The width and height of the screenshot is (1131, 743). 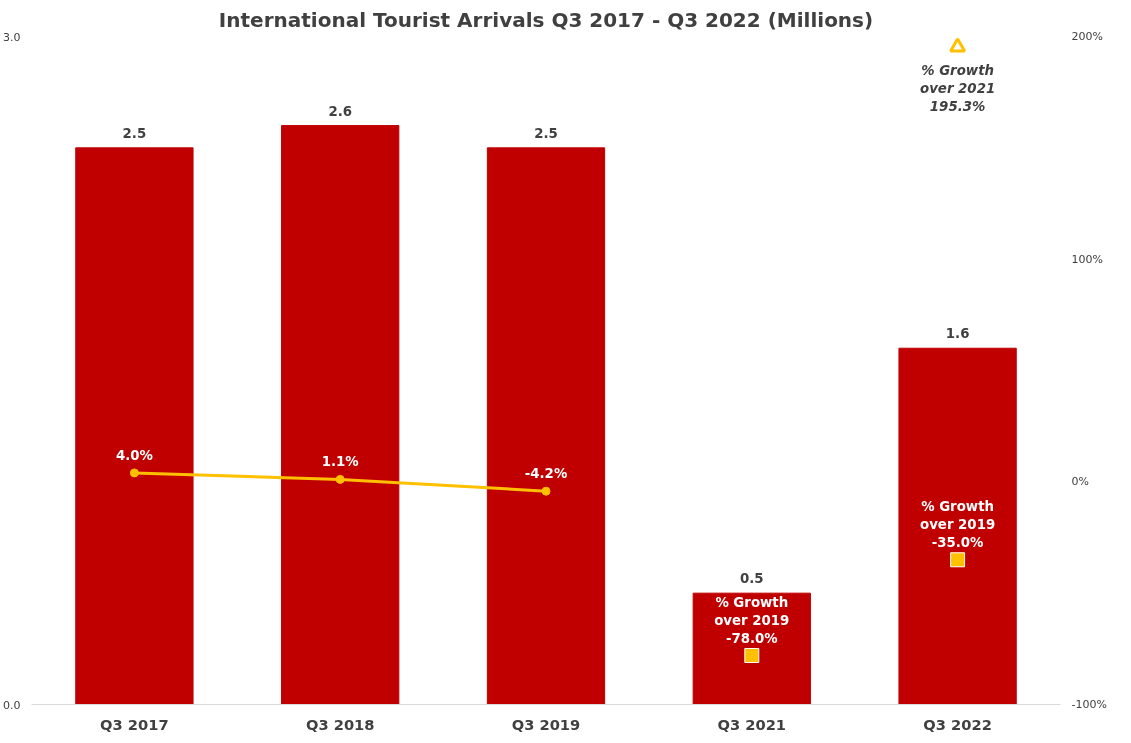 What do you see at coordinates (546, 474) in the screenshot?
I see `data-label: -4.2%` at bounding box center [546, 474].